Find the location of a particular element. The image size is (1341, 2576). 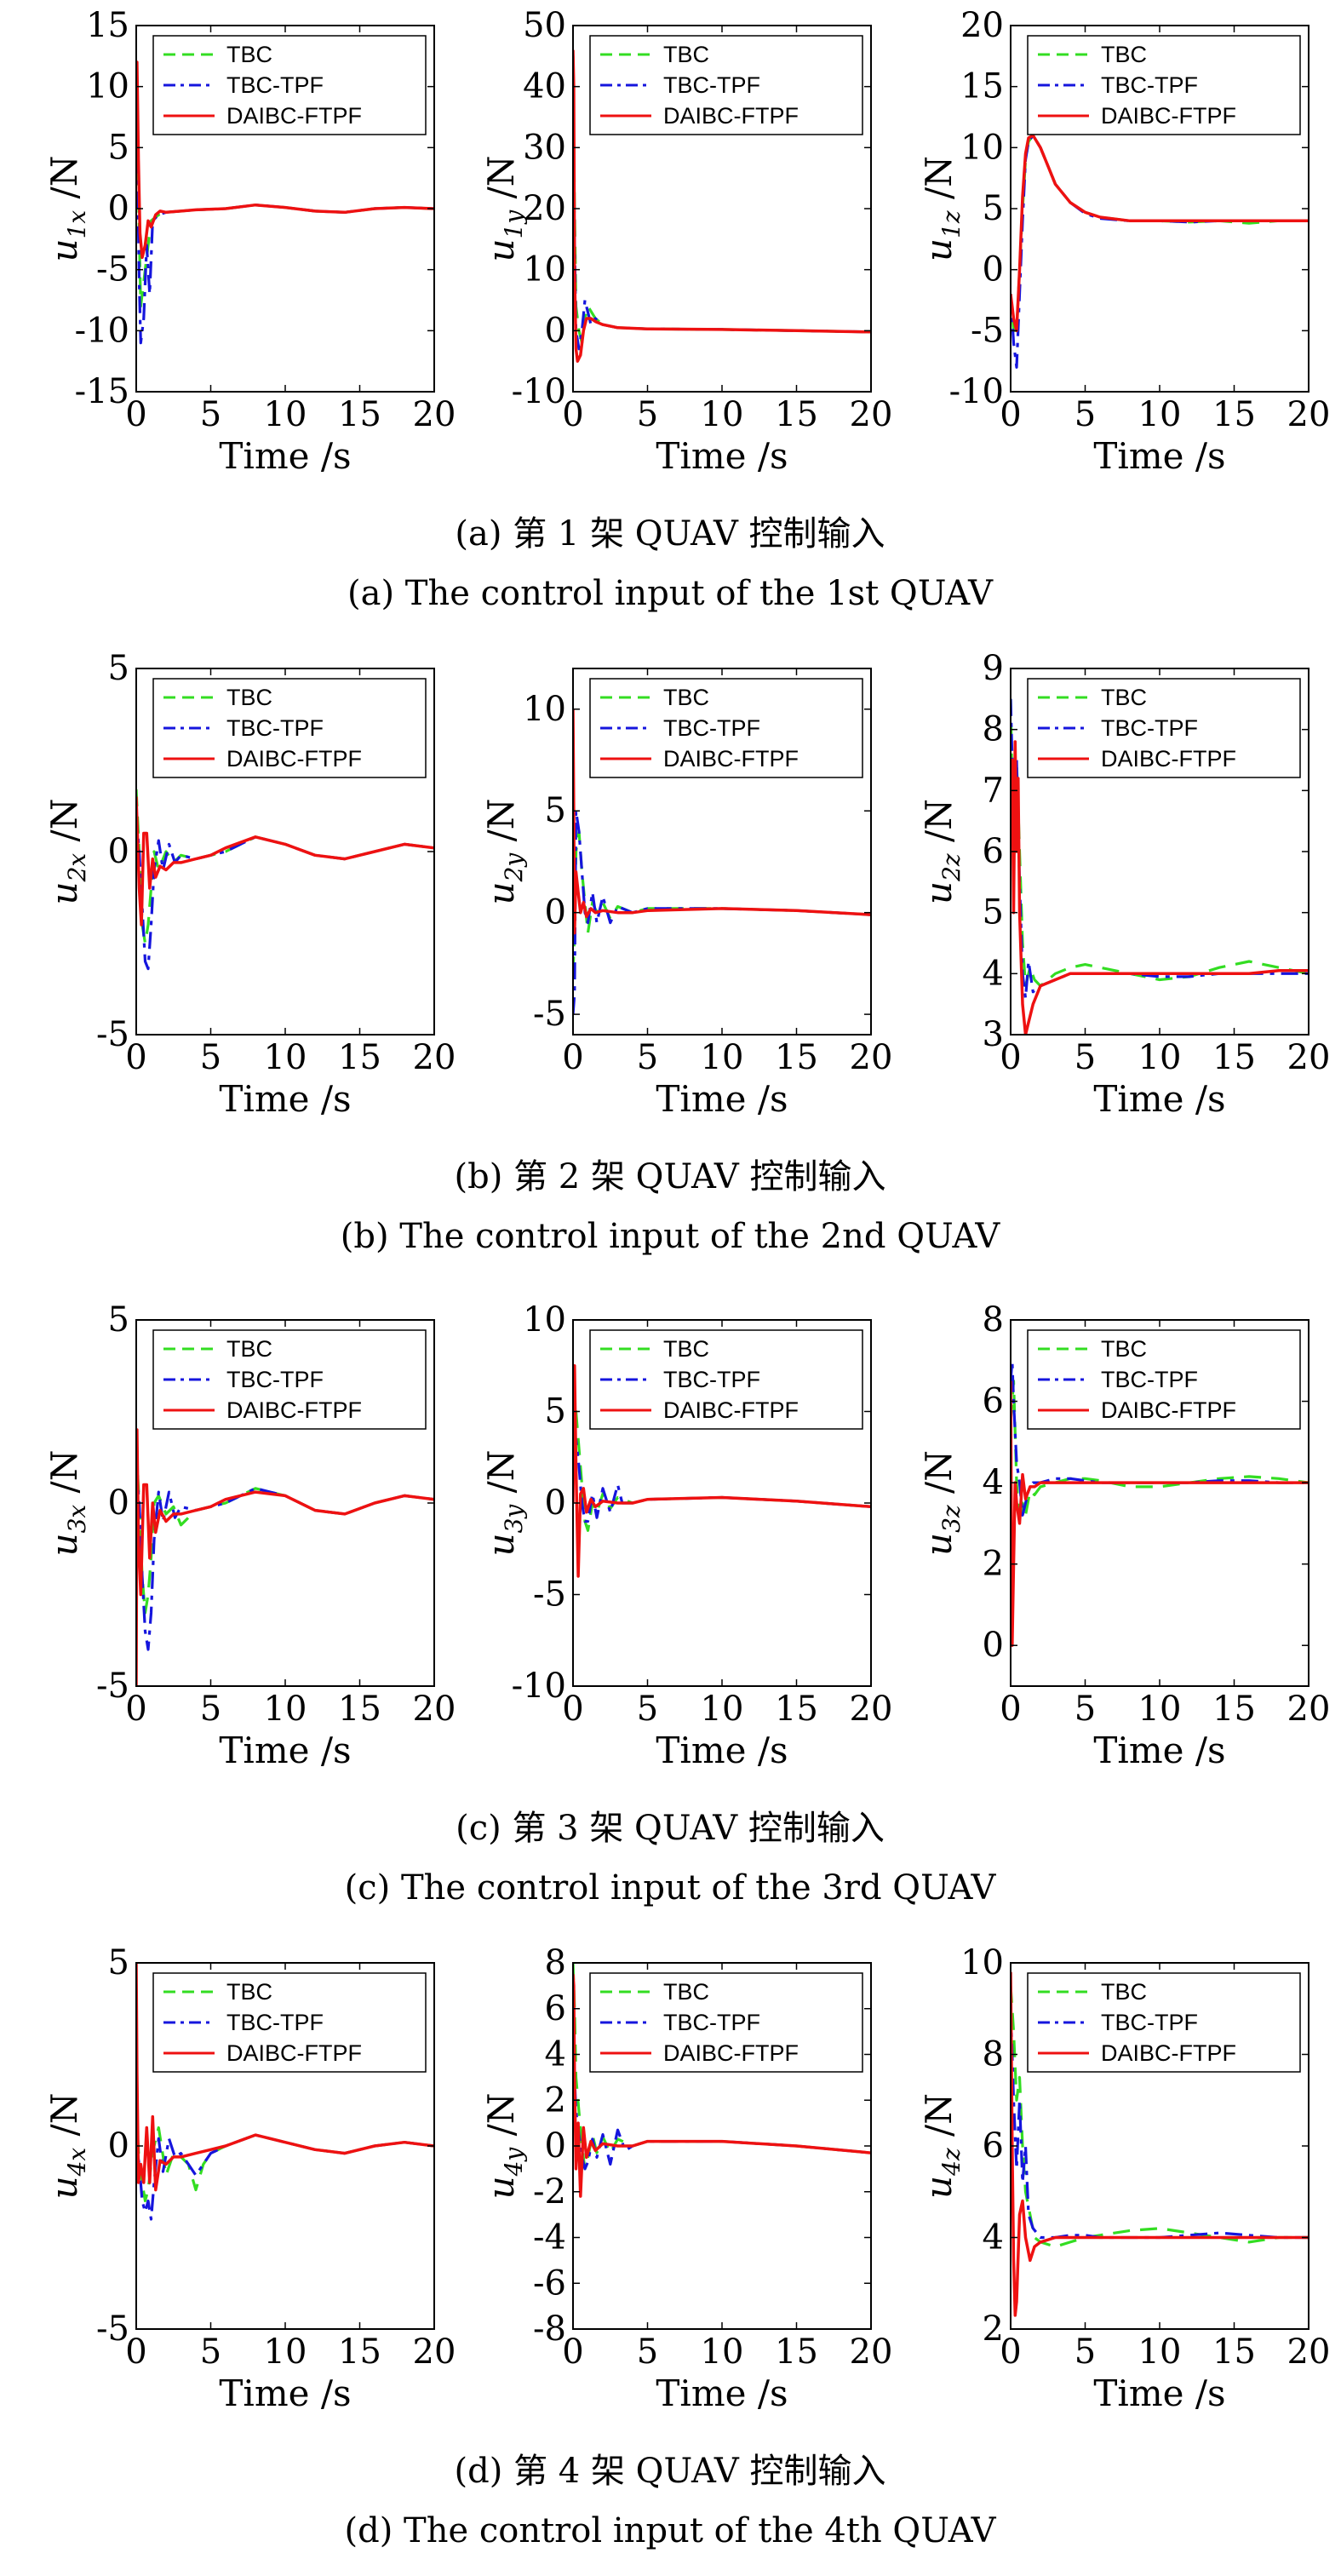

y-tick-label: 30 is located at coordinates (544, 147).